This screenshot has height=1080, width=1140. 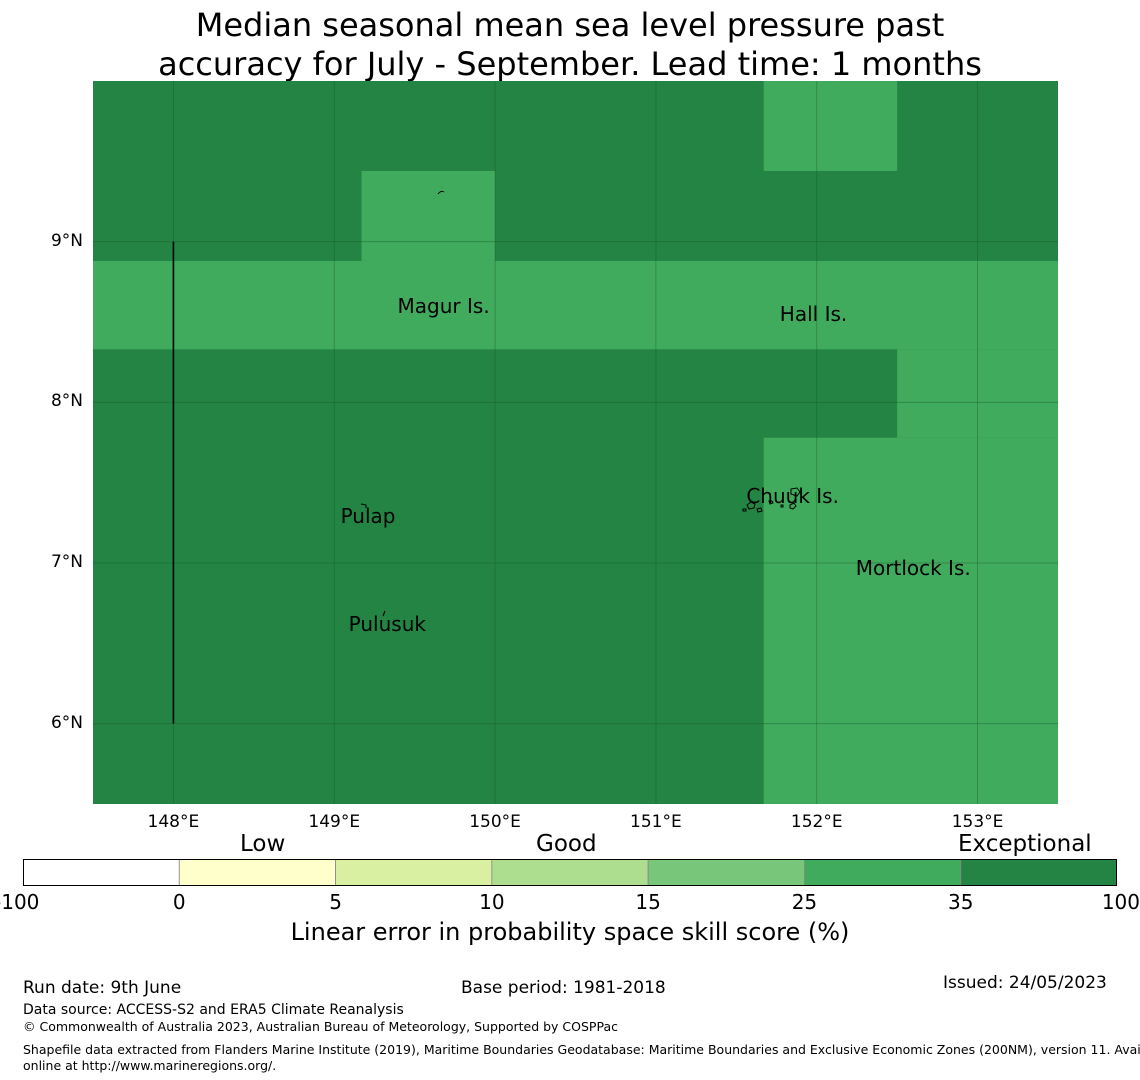 What do you see at coordinates (492, 902) in the screenshot?
I see `colorbar-tick-label: 10` at bounding box center [492, 902].